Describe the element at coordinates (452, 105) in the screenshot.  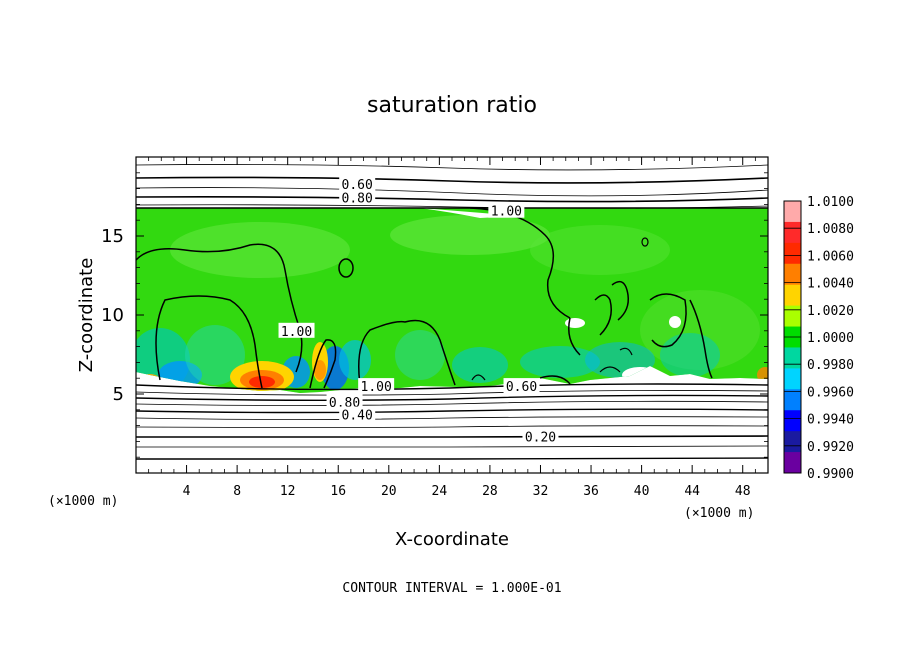
I see `chart-title: saturation ratio` at that location.